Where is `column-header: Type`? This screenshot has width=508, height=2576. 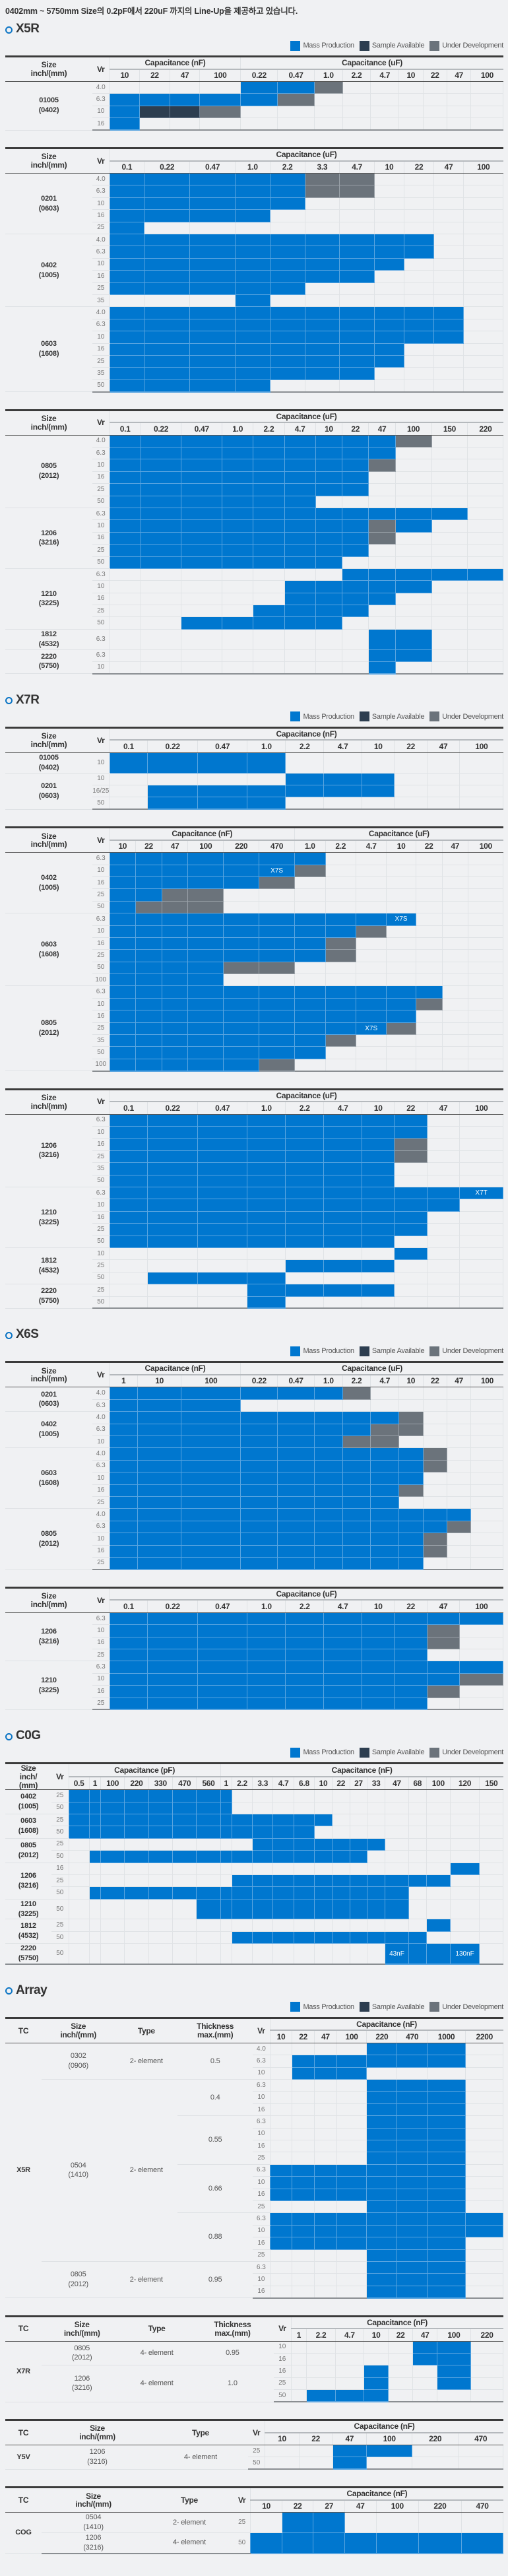
column-header: Type is located at coordinates (156, 2328).